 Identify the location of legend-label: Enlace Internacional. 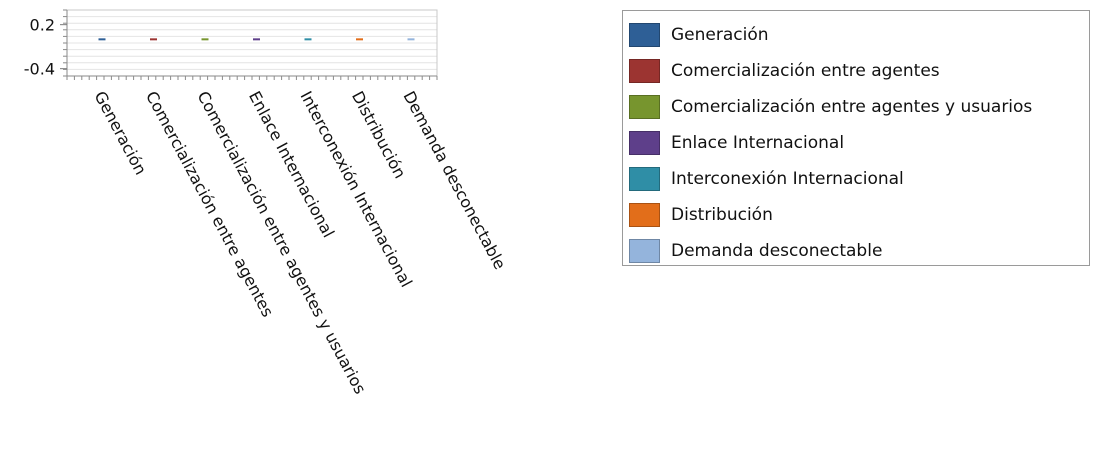
(758, 143).